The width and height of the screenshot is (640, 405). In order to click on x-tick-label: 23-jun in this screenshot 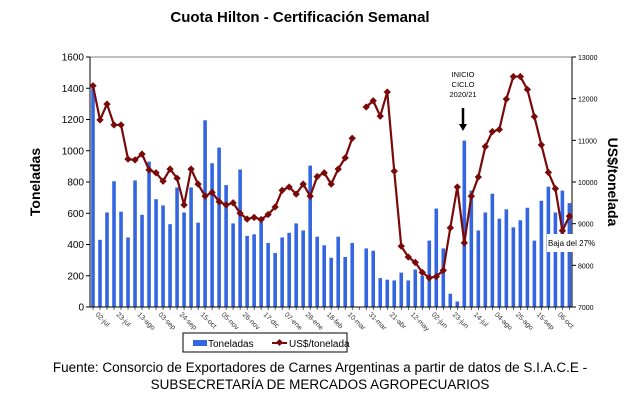, I will do `click(460, 320)`.